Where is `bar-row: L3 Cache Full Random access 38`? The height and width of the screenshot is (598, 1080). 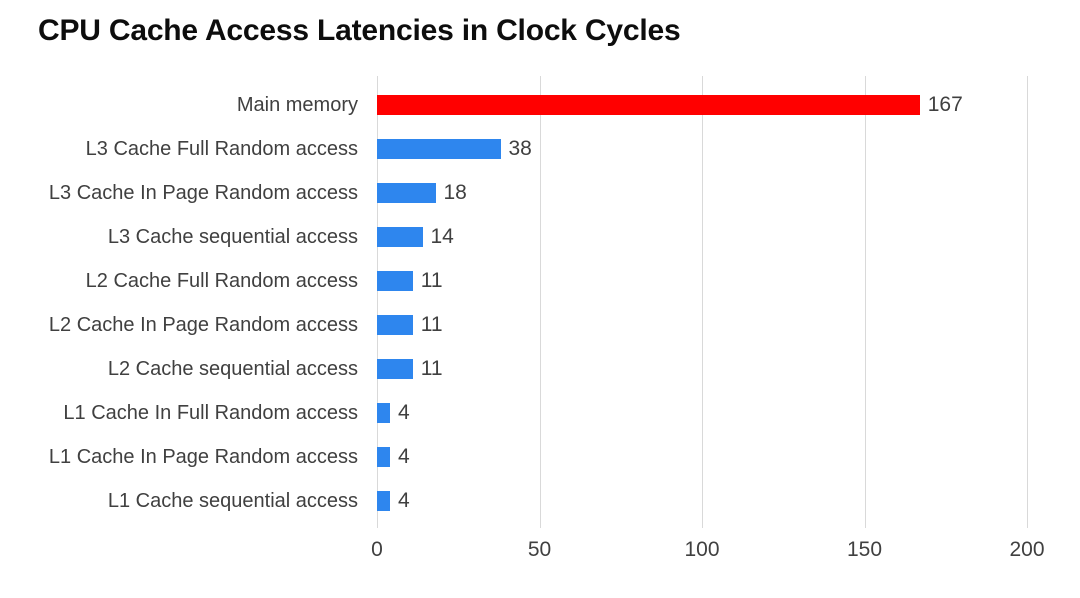
bar-row: L3 Cache Full Random access 38 is located at coordinates (540, 149).